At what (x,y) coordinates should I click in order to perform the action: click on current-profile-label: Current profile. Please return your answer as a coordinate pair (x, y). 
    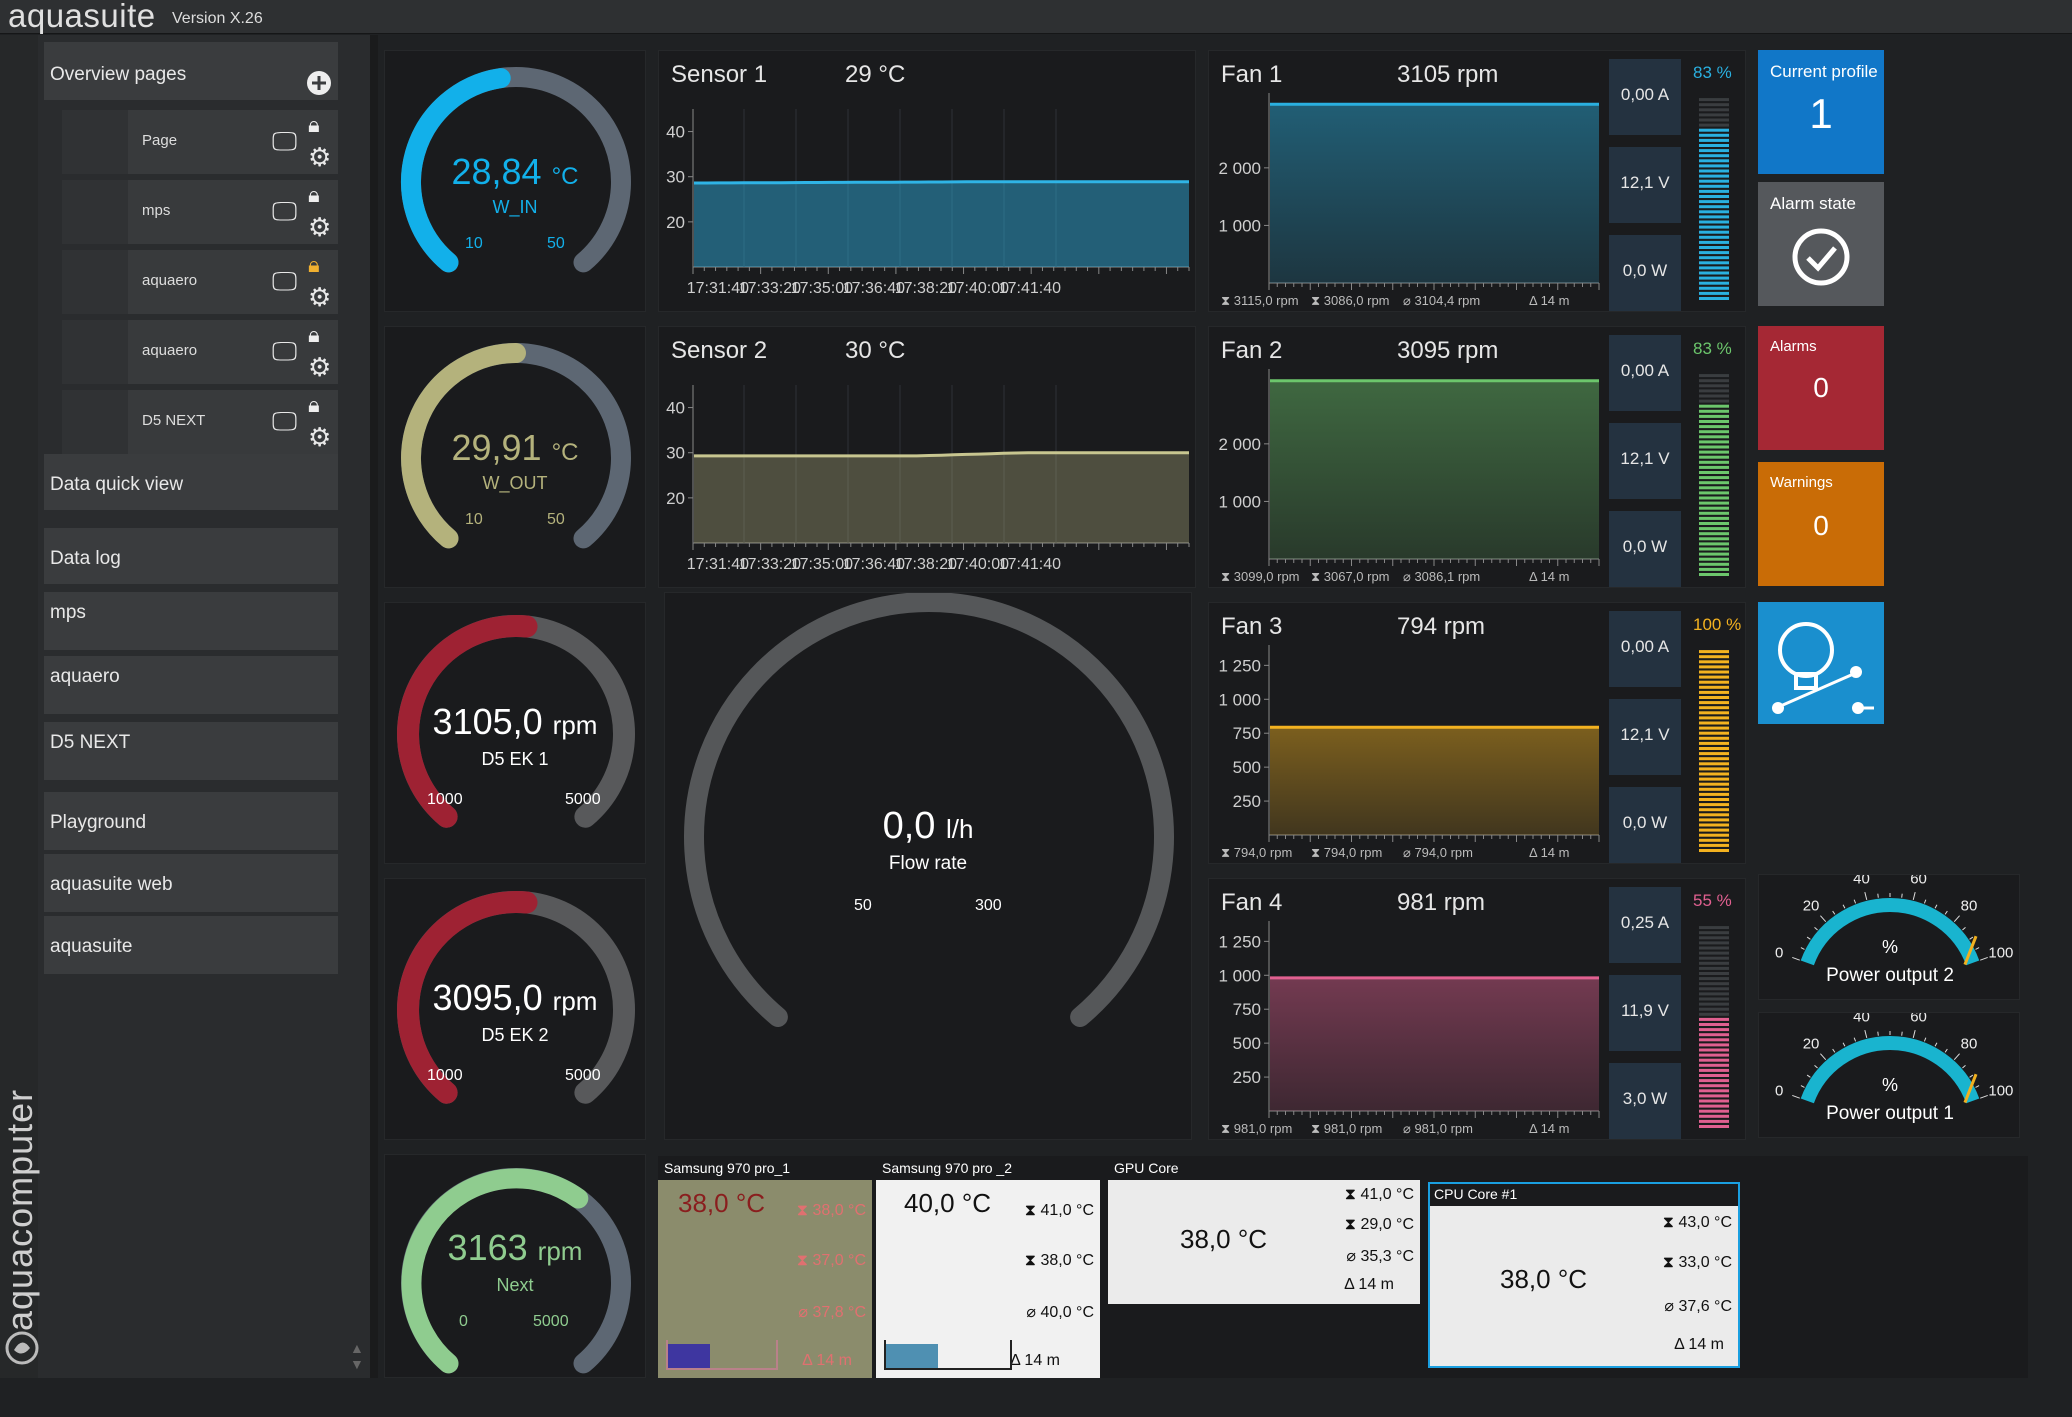
    Looking at the image, I should click on (1824, 72).